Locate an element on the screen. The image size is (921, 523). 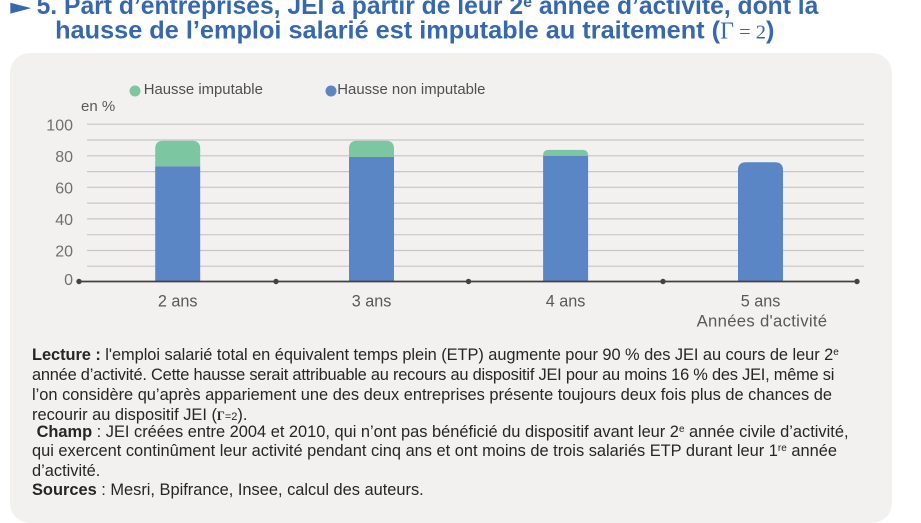
svg-text: Hausse imputable is located at coordinates (203, 90).